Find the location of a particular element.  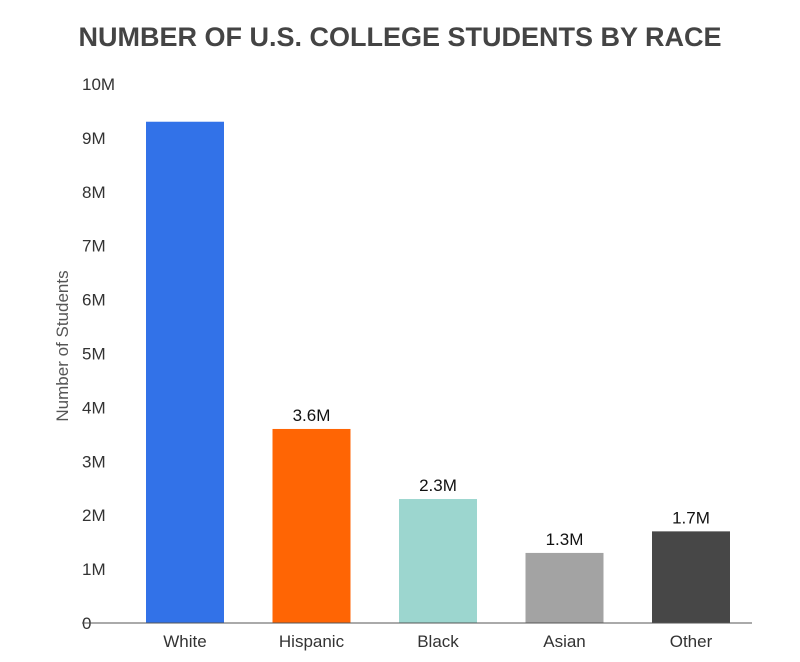

y-axis-label: Number of Students is located at coordinates (62, 345).